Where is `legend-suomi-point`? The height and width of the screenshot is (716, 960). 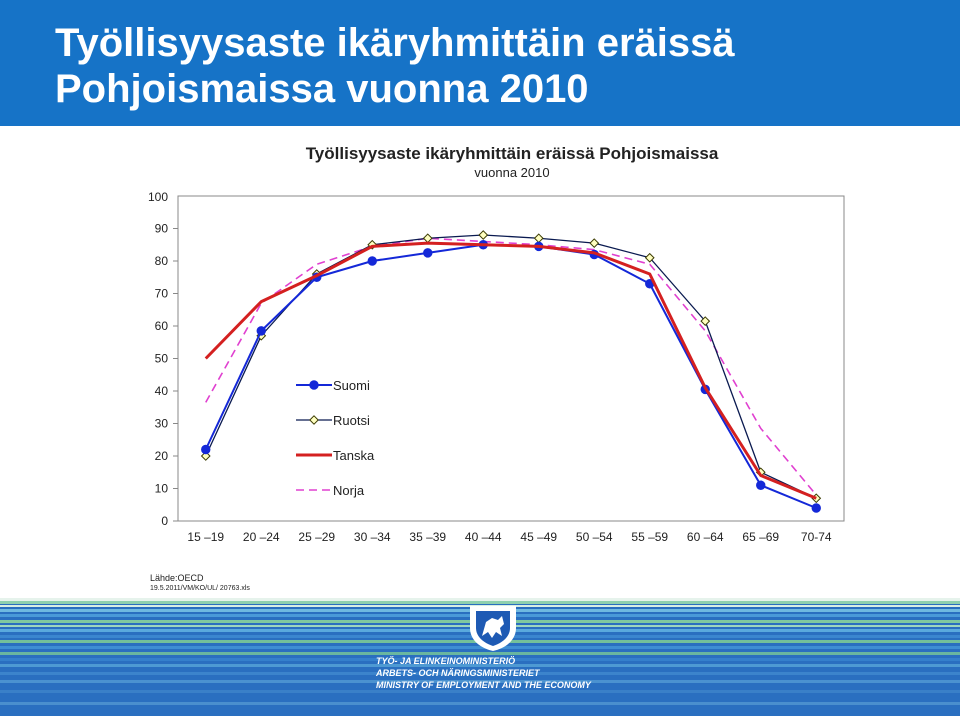 legend-suomi-point is located at coordinates (314, 385).